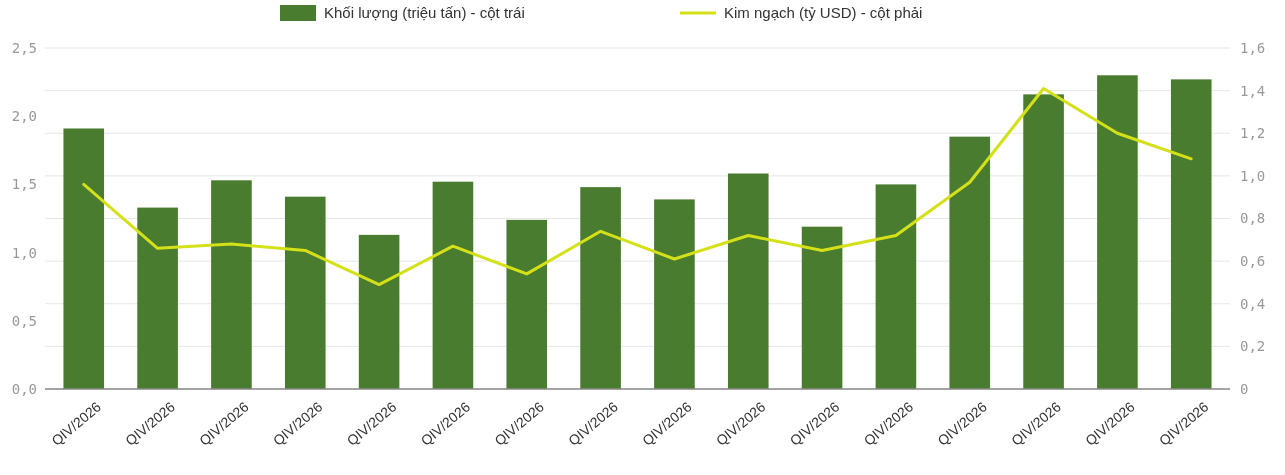 The height and width of the screenshot is (475, 1285). I want to click on y2-tick-label: 0,4, so click(1253, 303).